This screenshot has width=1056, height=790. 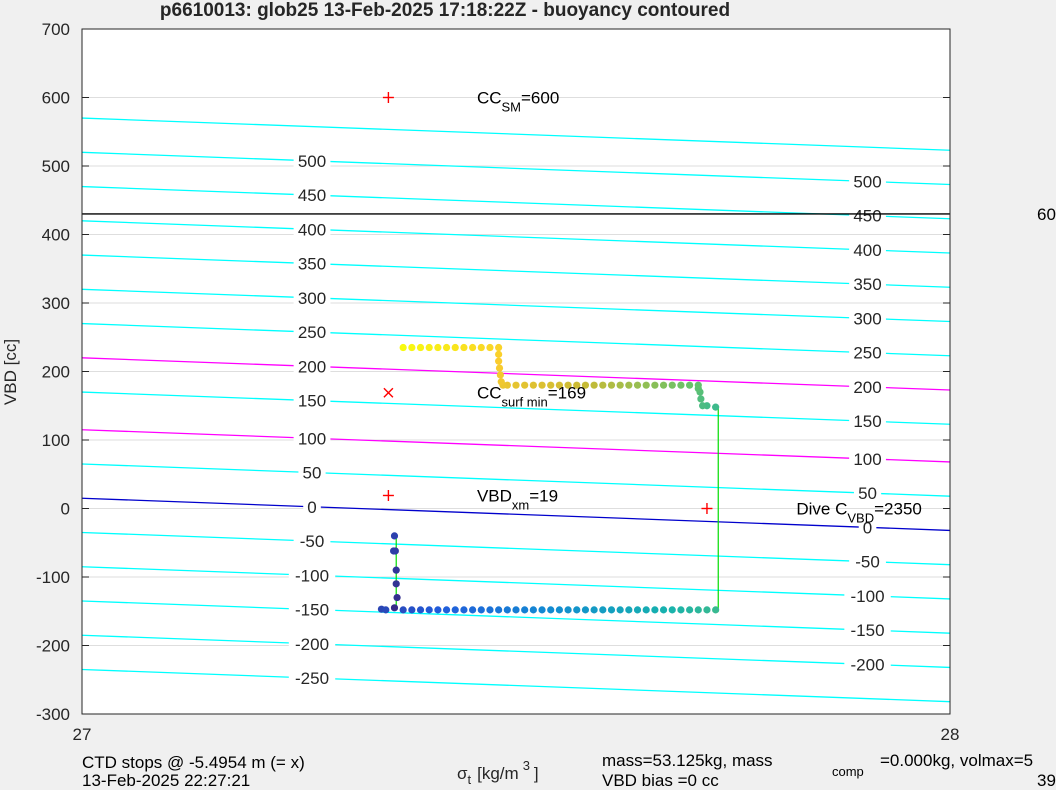 I want to click on contour-label: 300, so click(x=312, y=298).